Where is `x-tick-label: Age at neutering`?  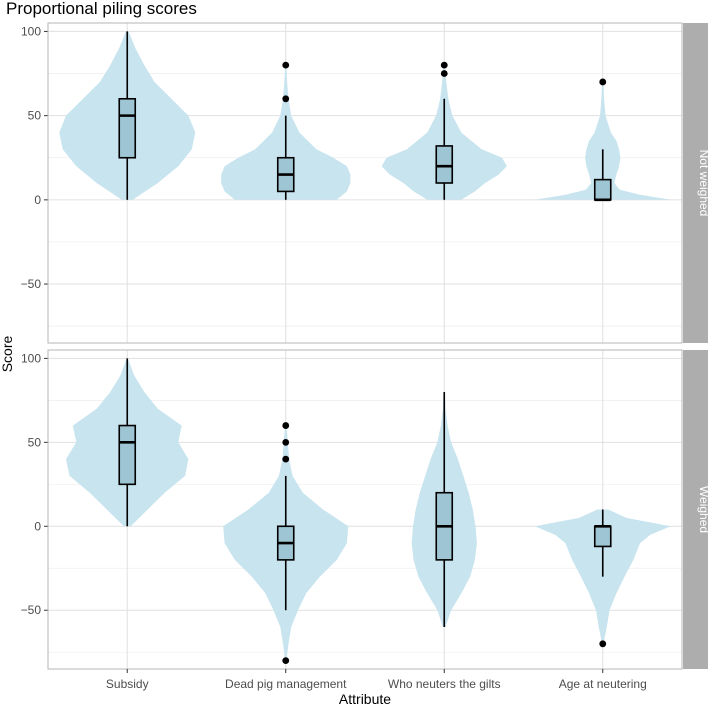 x-tick-label: Age at neutering is located at coordinates (603, 684).